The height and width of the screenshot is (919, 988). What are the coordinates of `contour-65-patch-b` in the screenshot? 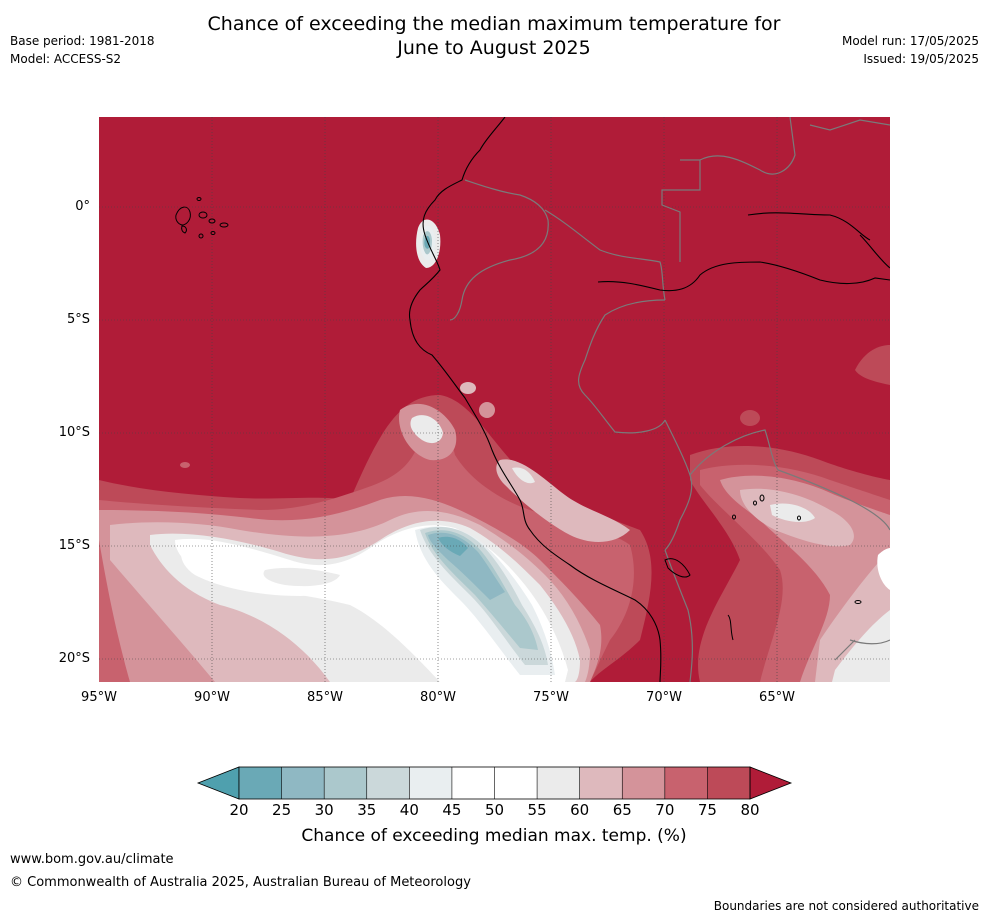 It's located at (487, 410).